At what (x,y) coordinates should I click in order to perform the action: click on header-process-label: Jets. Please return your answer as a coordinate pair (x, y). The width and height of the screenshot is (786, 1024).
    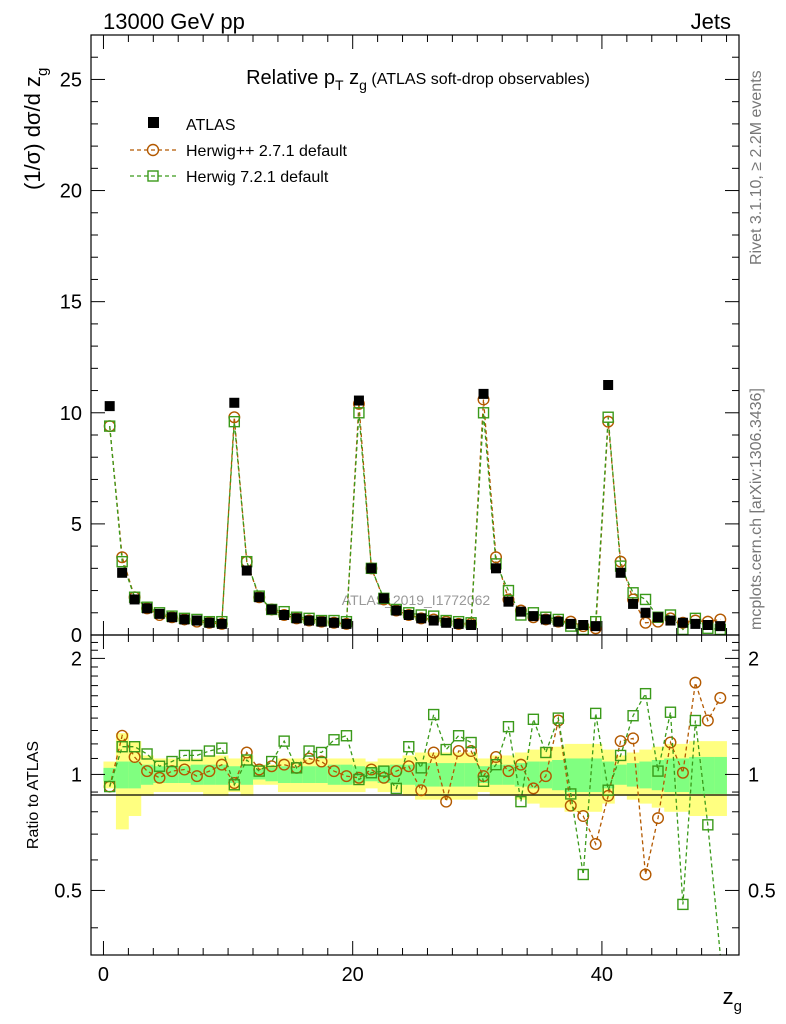
    Looking at the image, I should click on (711, 21).